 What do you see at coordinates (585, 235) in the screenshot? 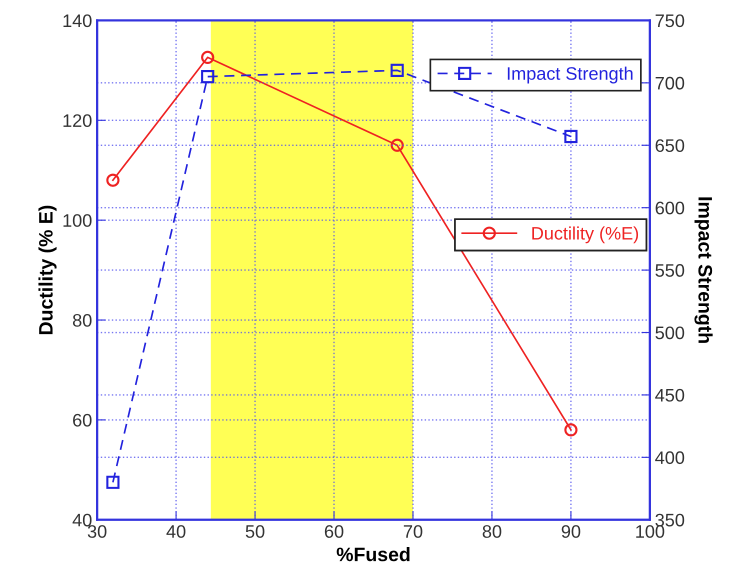
I see `legend-label: Ductility (%E)` at bounding box center [585, 235].